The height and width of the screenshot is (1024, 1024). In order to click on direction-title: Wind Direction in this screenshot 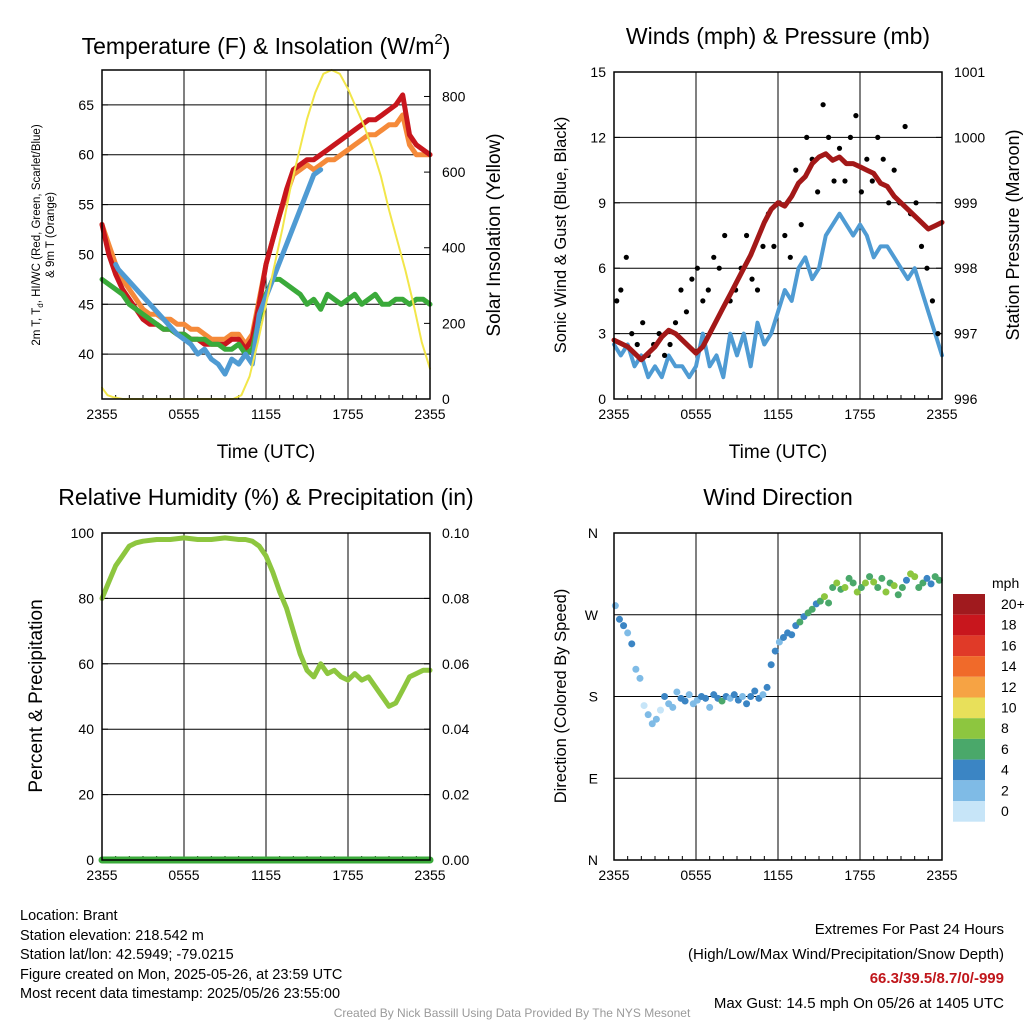, I will do `click(778, 497)`.